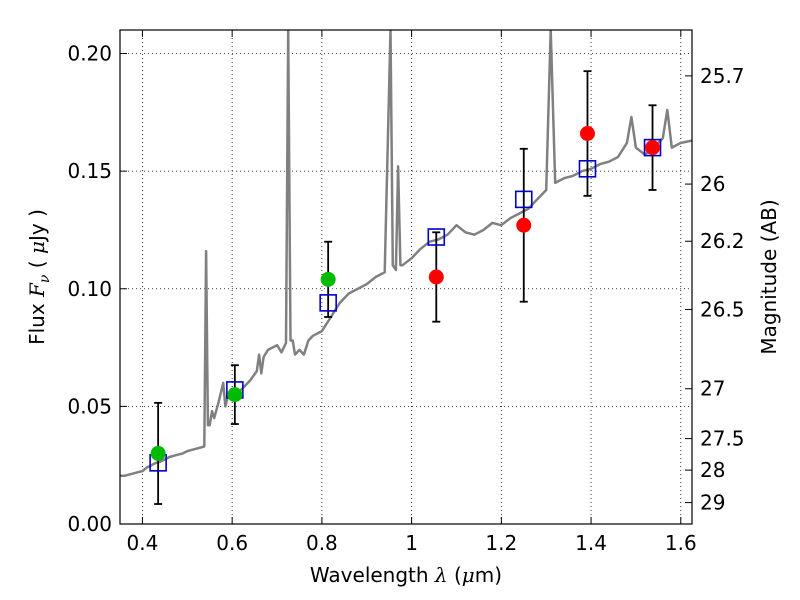 This screenshot has width=800, height=600. Describe the element at coordinates (89, 524) in the screenshot. I see `y-tick-label: 0.00` at that location.